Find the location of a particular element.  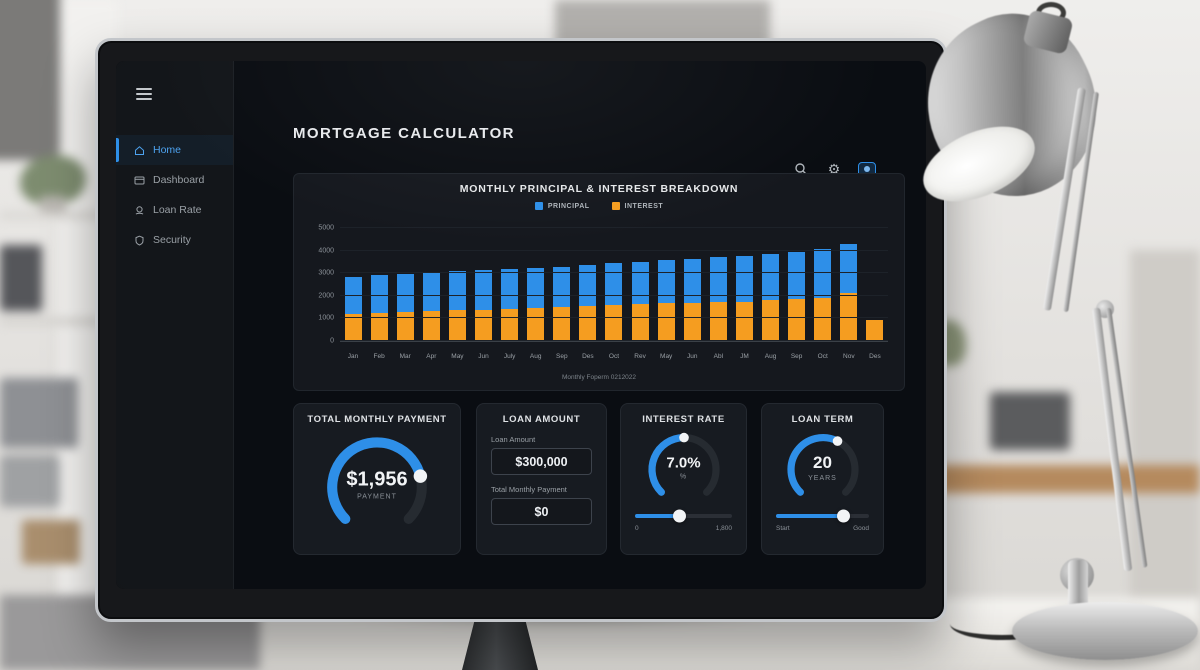

loan-term-gauge: 20 YEARS is located at coordinates (823, 468).